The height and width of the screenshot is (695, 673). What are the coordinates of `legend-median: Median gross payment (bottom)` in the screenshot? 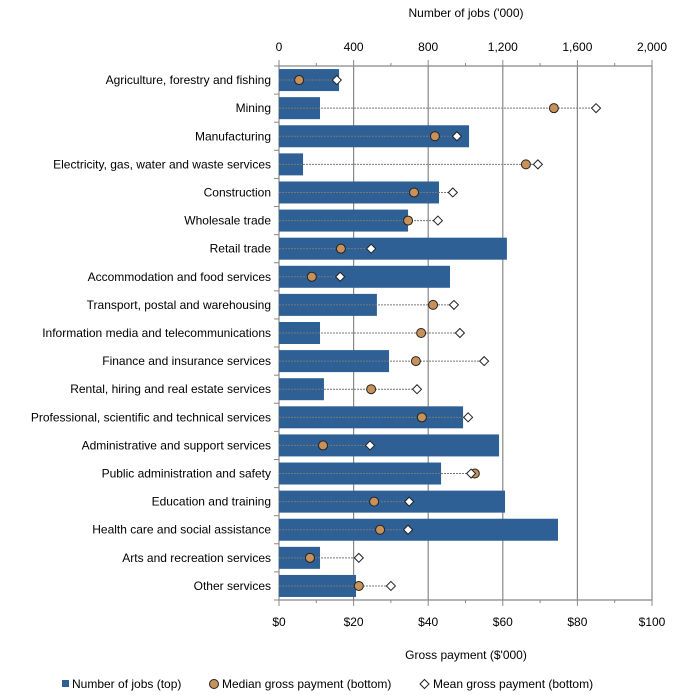 It's located at (306, 684).